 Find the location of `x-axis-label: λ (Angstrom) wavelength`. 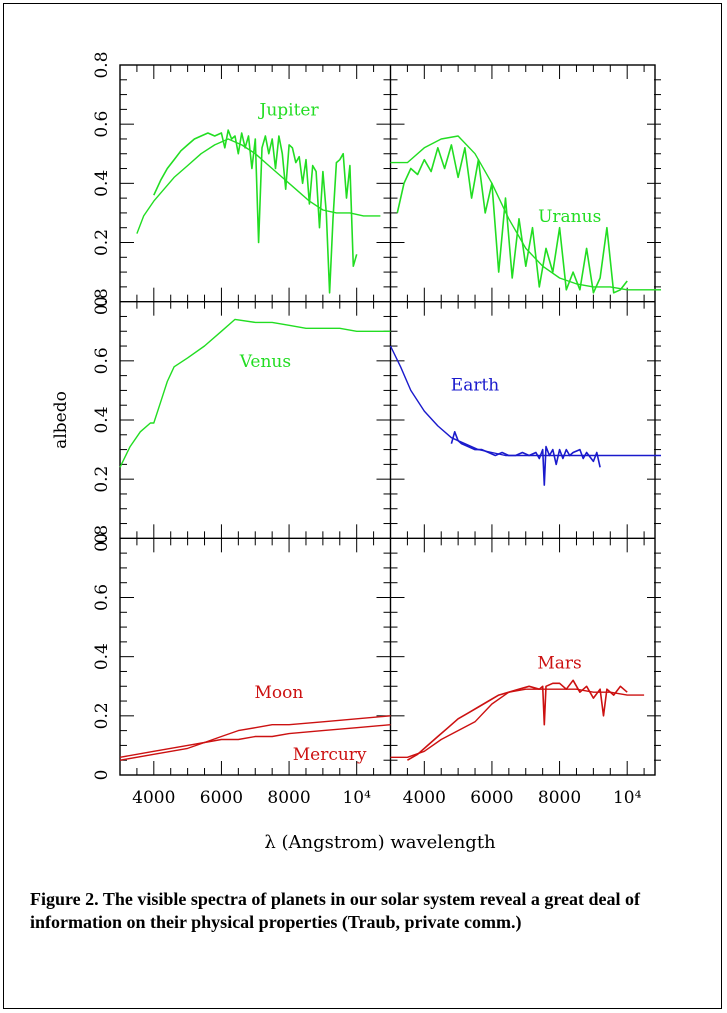

x-axis-label: λ (Angstrom) wavelength is located at coordinates (380, 842).